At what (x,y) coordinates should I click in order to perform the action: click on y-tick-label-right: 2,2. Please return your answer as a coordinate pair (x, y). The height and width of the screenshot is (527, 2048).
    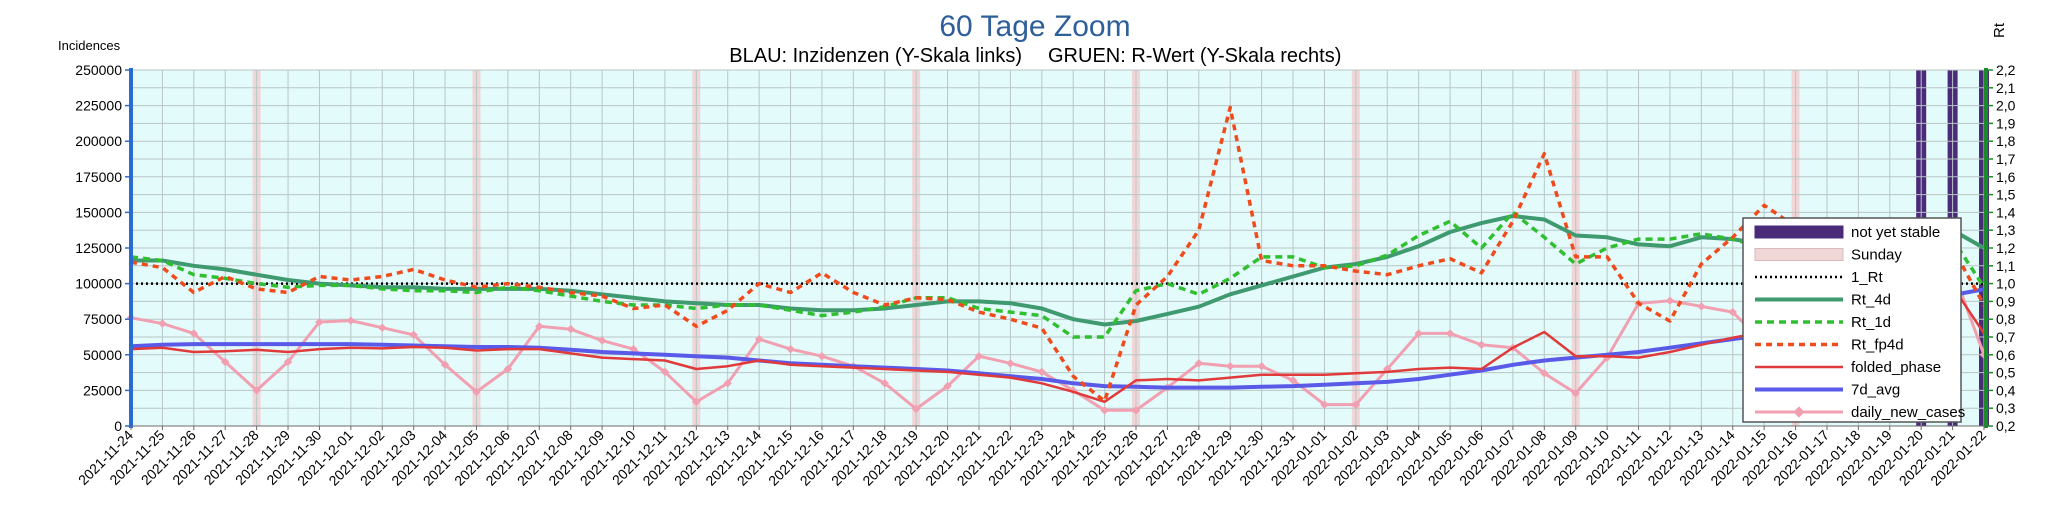
    Looking at the image, I should click on (2006, 70).